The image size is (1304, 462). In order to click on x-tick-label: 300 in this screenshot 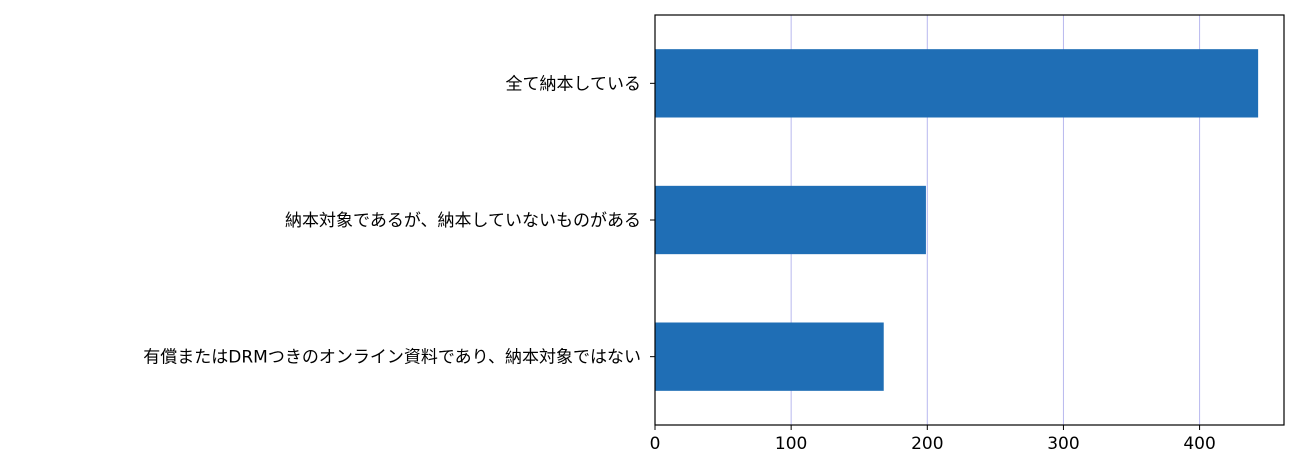, I will do `click(1063, 444)`.